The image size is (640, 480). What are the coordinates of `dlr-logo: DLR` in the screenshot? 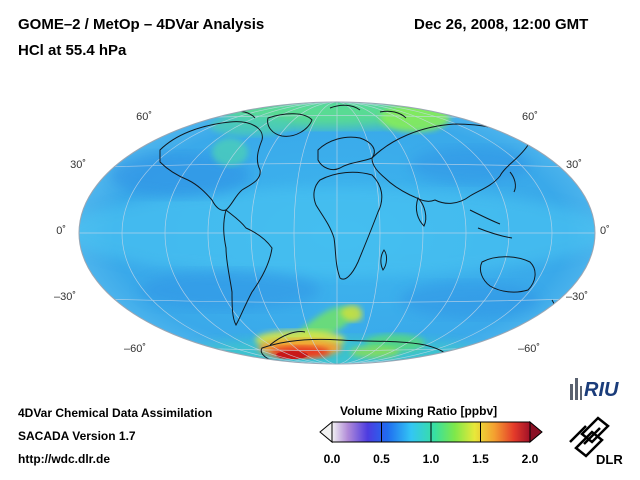 It's located at (596, 441).